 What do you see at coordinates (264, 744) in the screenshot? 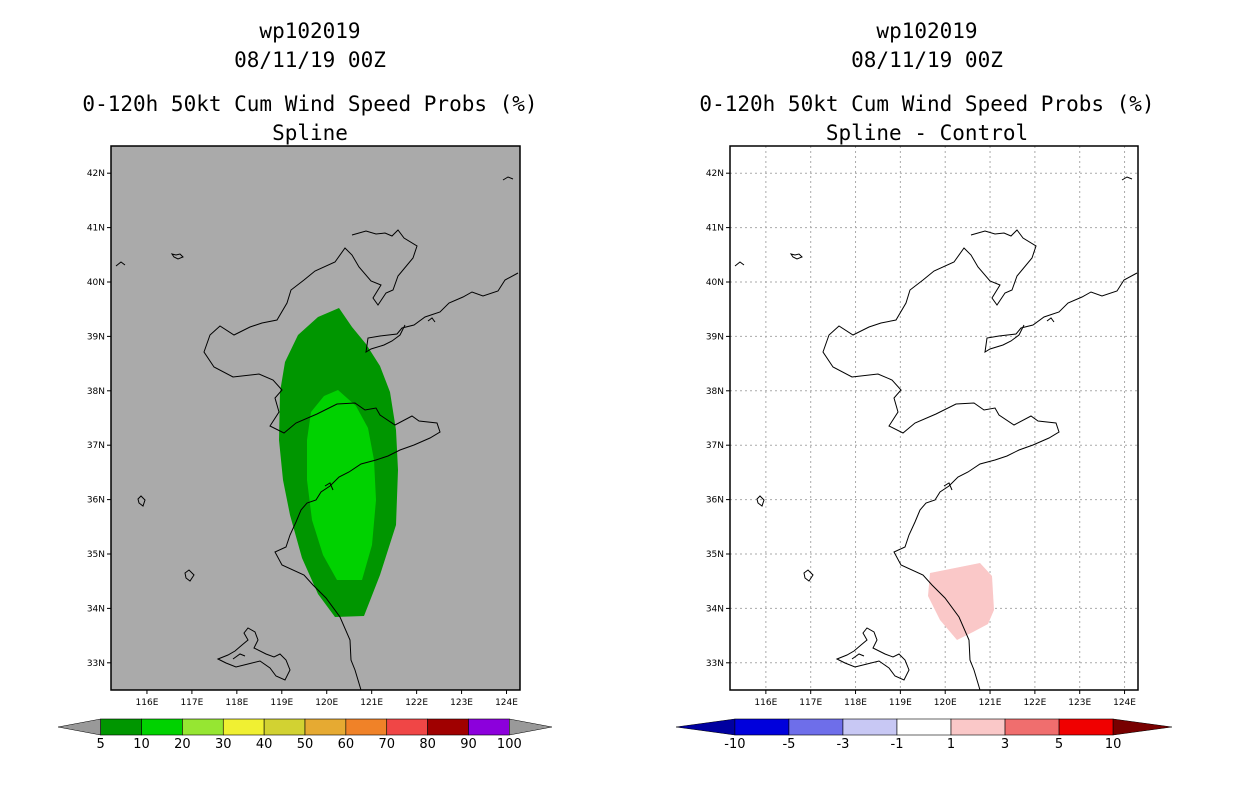
I see `colorbar-label: 40` at bounding box center [264, 744].